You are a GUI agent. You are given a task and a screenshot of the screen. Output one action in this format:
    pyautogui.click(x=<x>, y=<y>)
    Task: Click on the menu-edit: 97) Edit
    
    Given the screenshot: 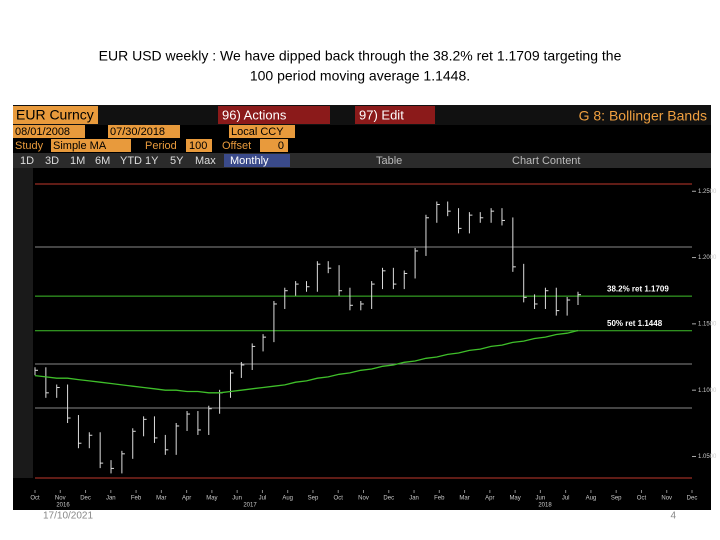 What is the action you would take?
    pyautogui.click(x=381, y=114)
    